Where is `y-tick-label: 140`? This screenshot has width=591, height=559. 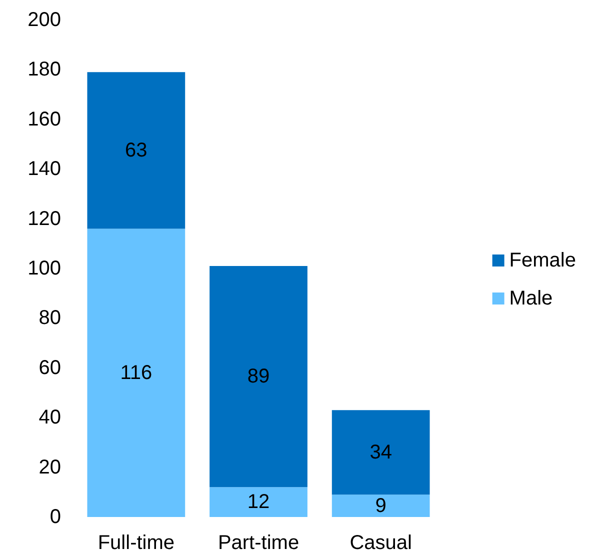 y-tick-label: 140 is located at coordinates (44, 169).